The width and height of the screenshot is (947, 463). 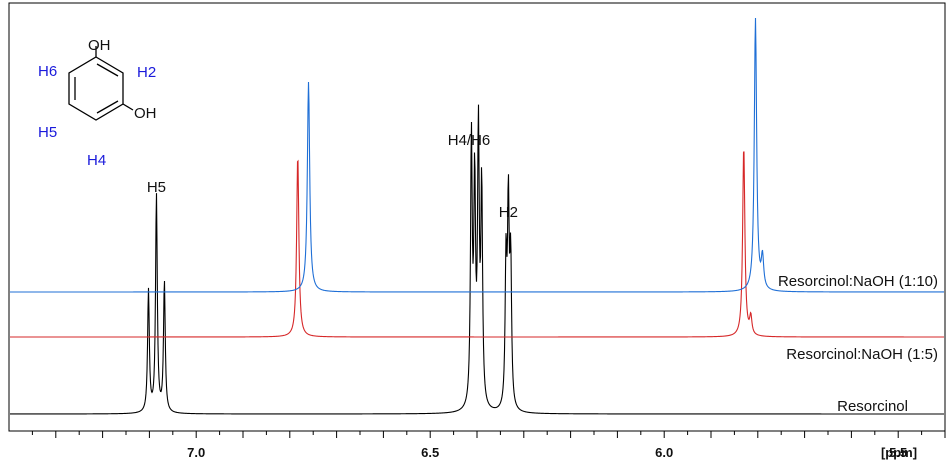 What do you see at coordinates (47, 132) in the screenshot?
I see `atom-h5: H5` at bounding box center [47, 132].